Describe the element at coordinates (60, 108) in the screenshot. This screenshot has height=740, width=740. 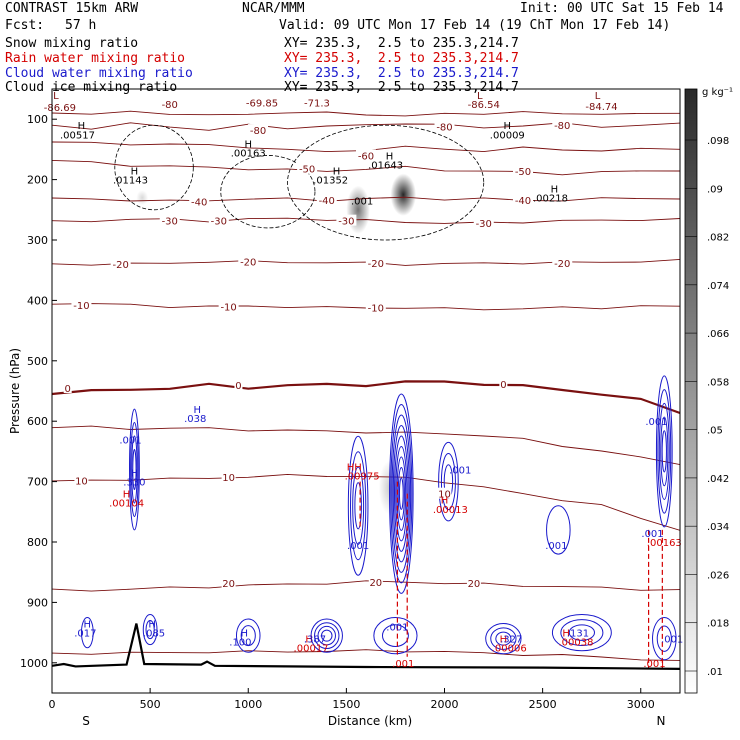
I see `extremum-label-1: -86.69` at that location.